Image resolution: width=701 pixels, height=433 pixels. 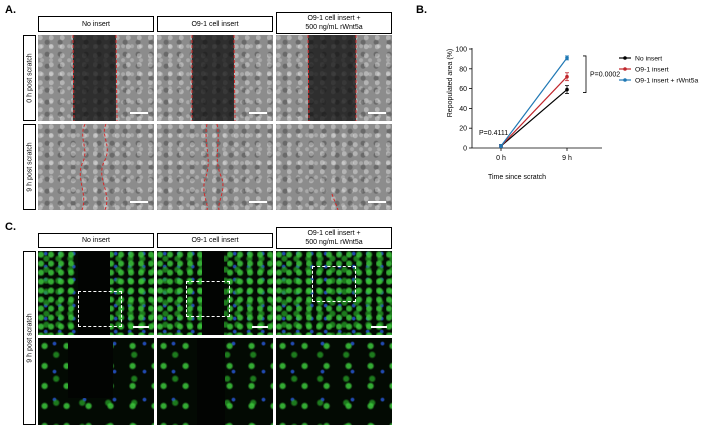 I want to click on legend-label: No insert, so click(x=648, y=59).